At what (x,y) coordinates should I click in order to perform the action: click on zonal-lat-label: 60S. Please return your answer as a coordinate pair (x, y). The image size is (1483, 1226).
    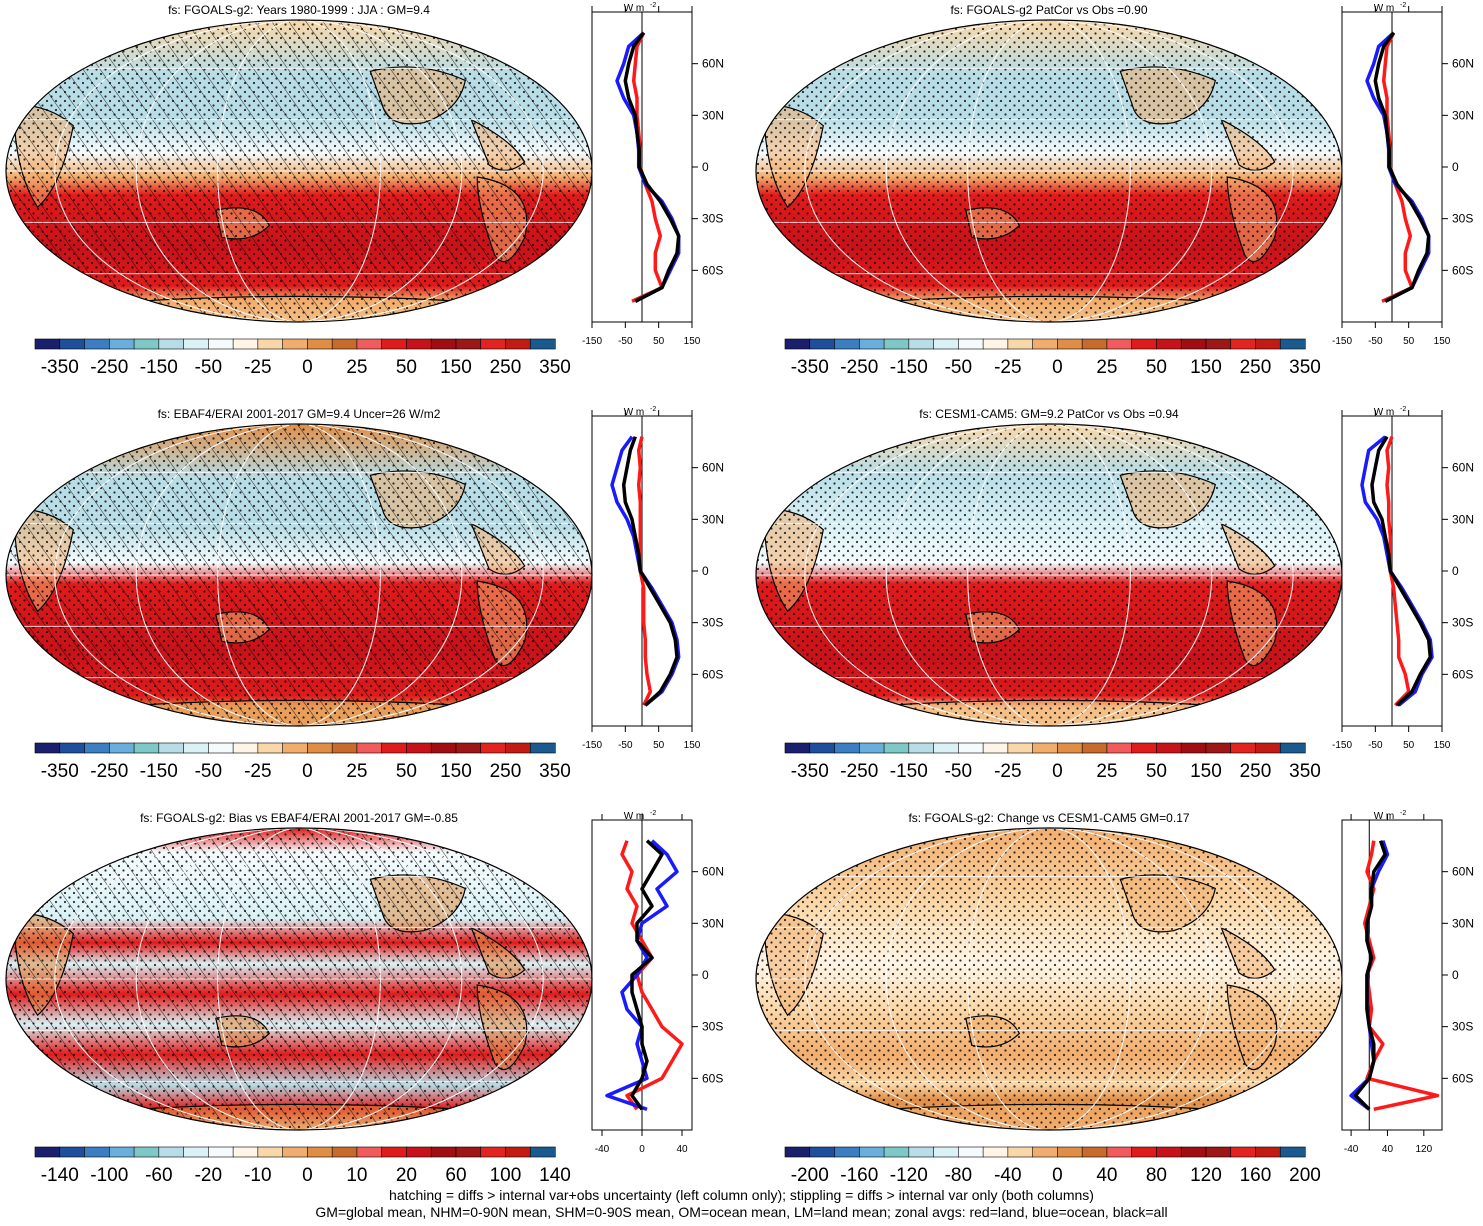
    Looking at the image, I should click on (1462, 1078).